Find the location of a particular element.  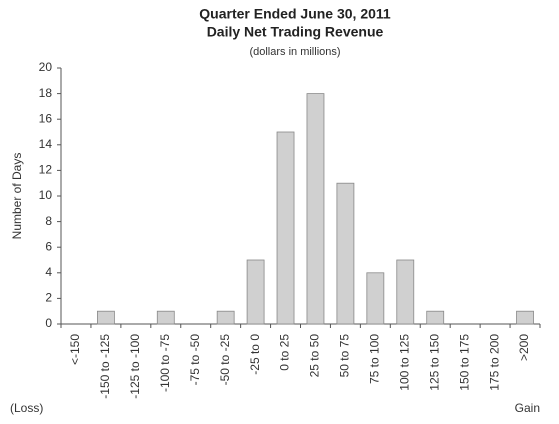

y-tick-label: 4 is located at coordinates (48, 272).